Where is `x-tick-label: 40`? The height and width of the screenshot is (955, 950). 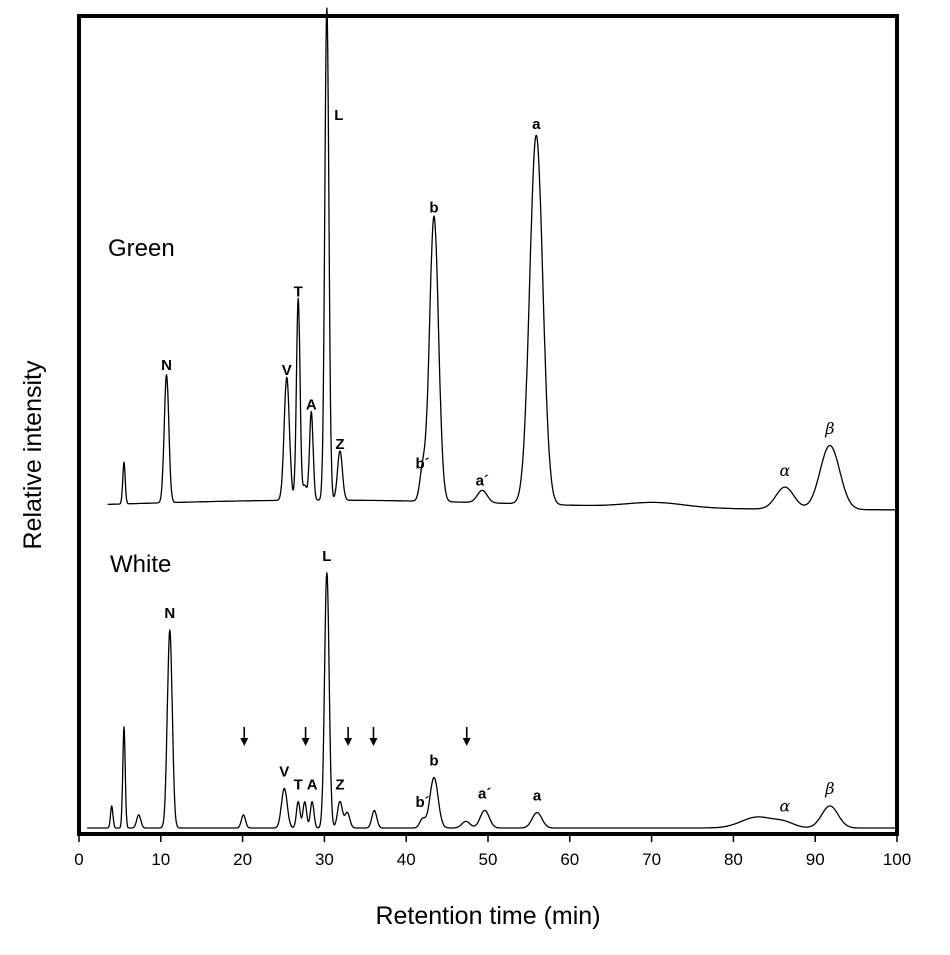 x-tick-label: 40 is located at coordinates (406, 859).